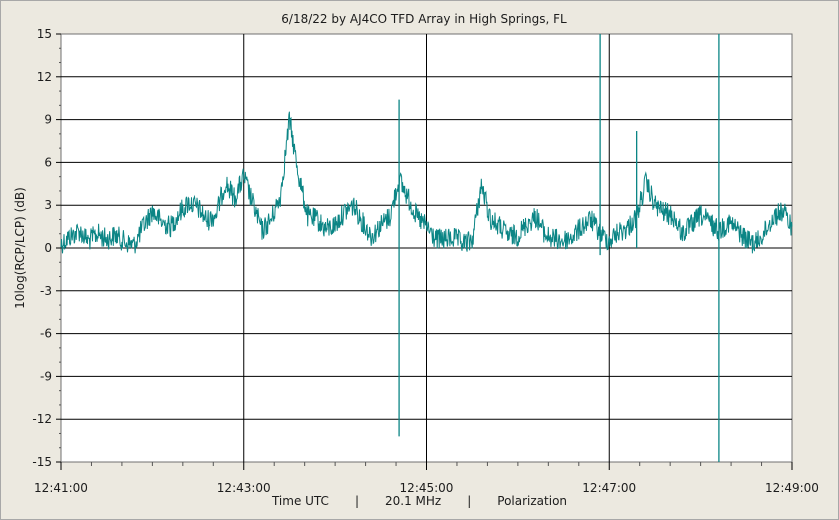 The height and width of the screenshot is (520, 839). Describe the element at coordinates (42, 462) in the screenshot. I see `y-tick-label: -15` at that location.